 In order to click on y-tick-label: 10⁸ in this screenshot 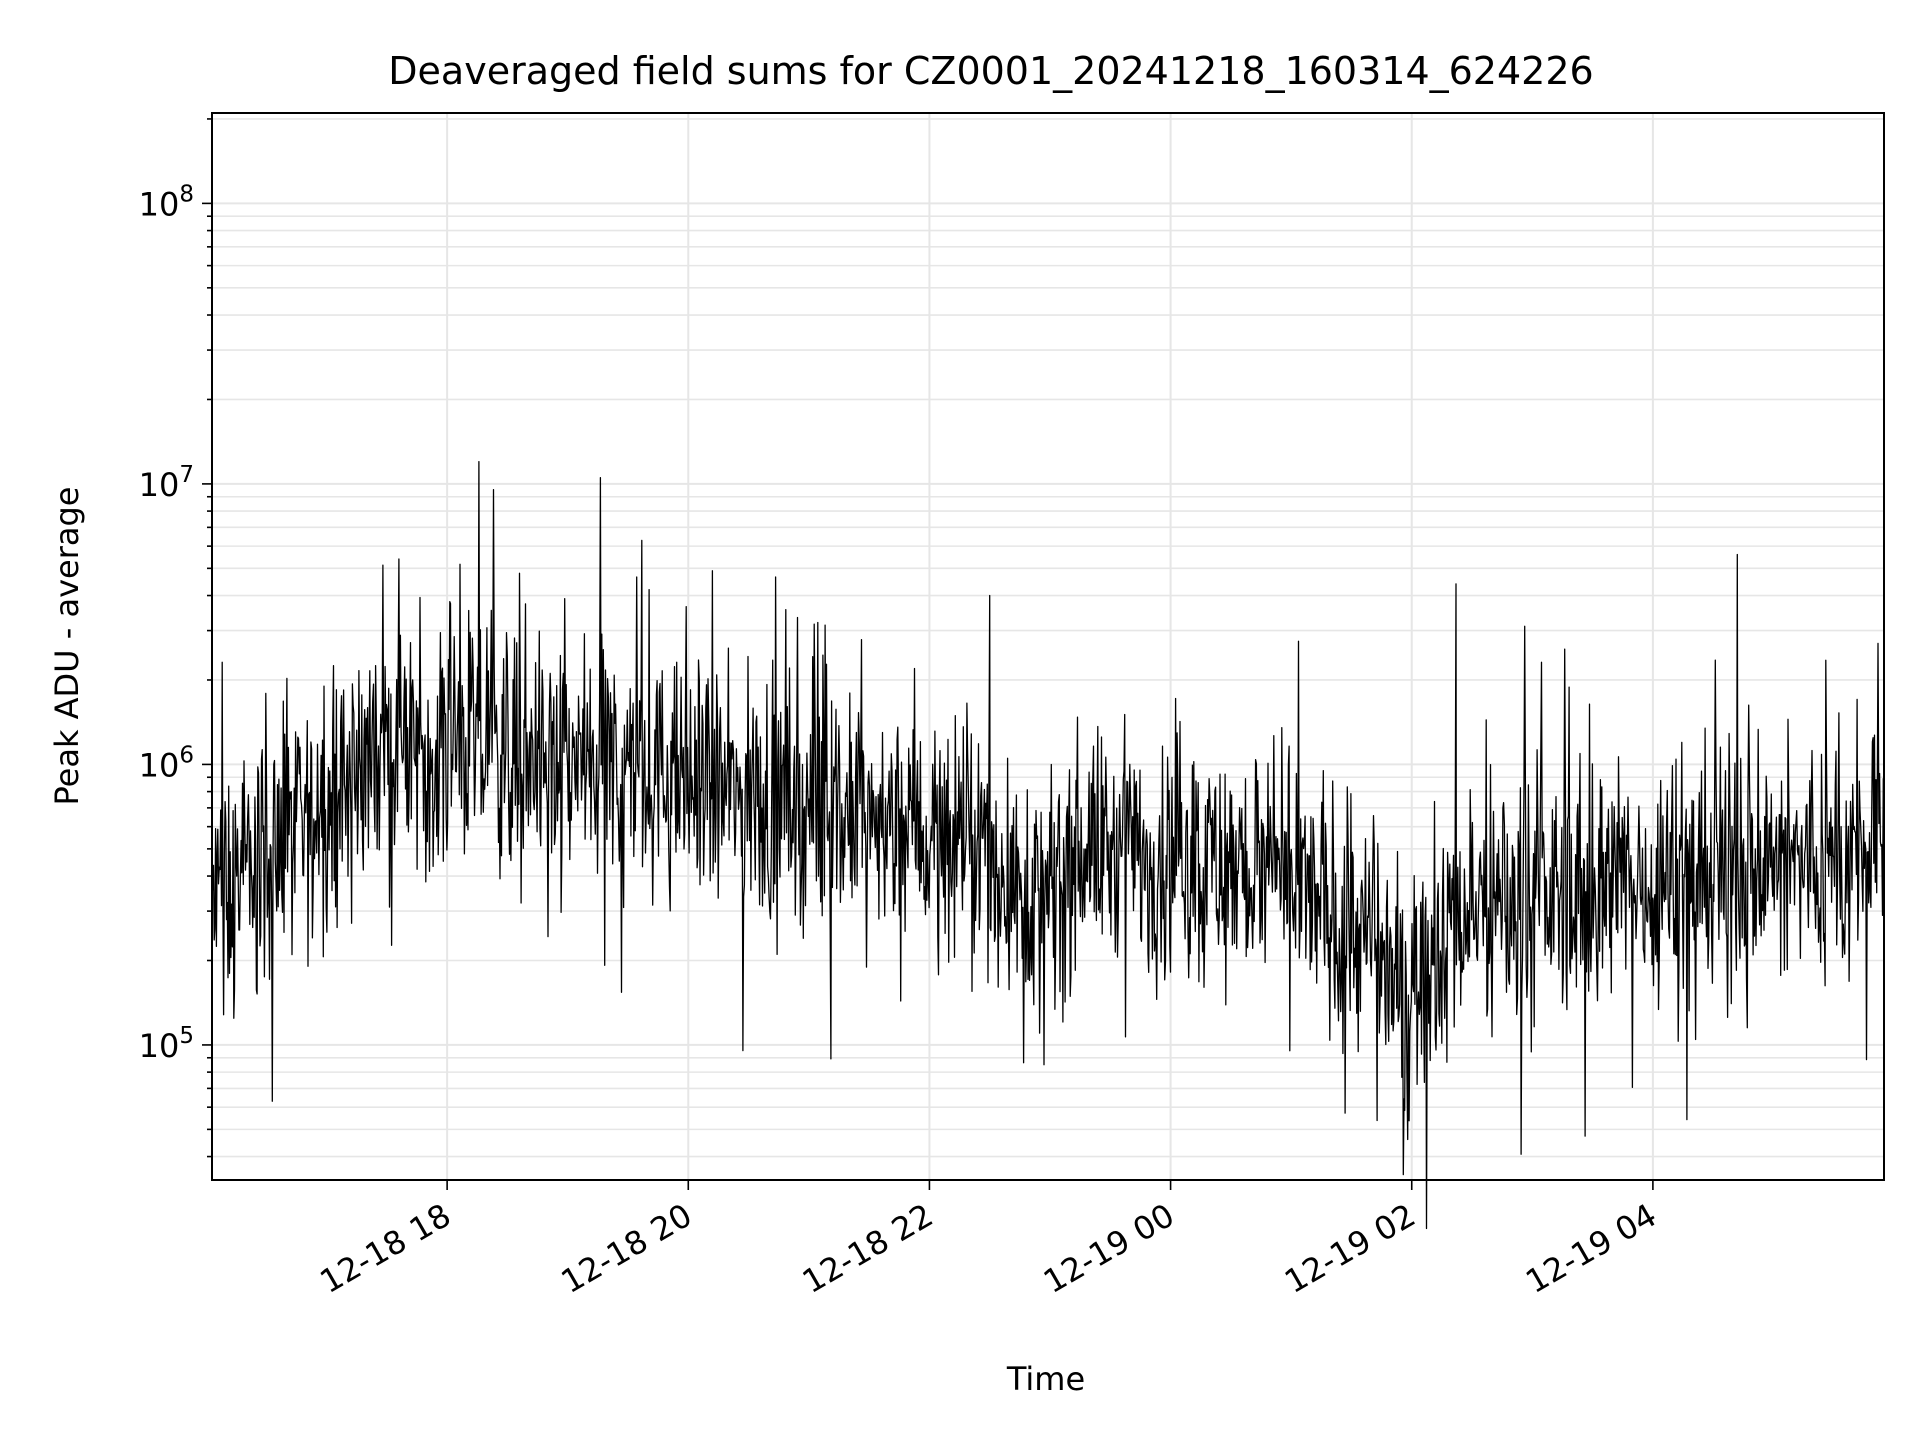, I will do `click(166, 202)`.